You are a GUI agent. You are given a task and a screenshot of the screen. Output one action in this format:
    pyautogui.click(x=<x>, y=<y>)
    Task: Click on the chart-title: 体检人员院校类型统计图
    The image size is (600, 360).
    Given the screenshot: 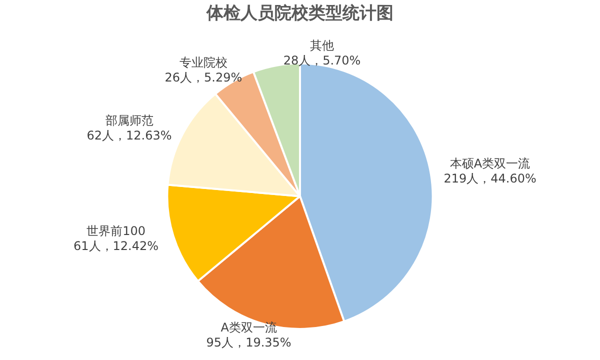 What is the action you would take?
    pyautogui.click(x=300, y=14)
    